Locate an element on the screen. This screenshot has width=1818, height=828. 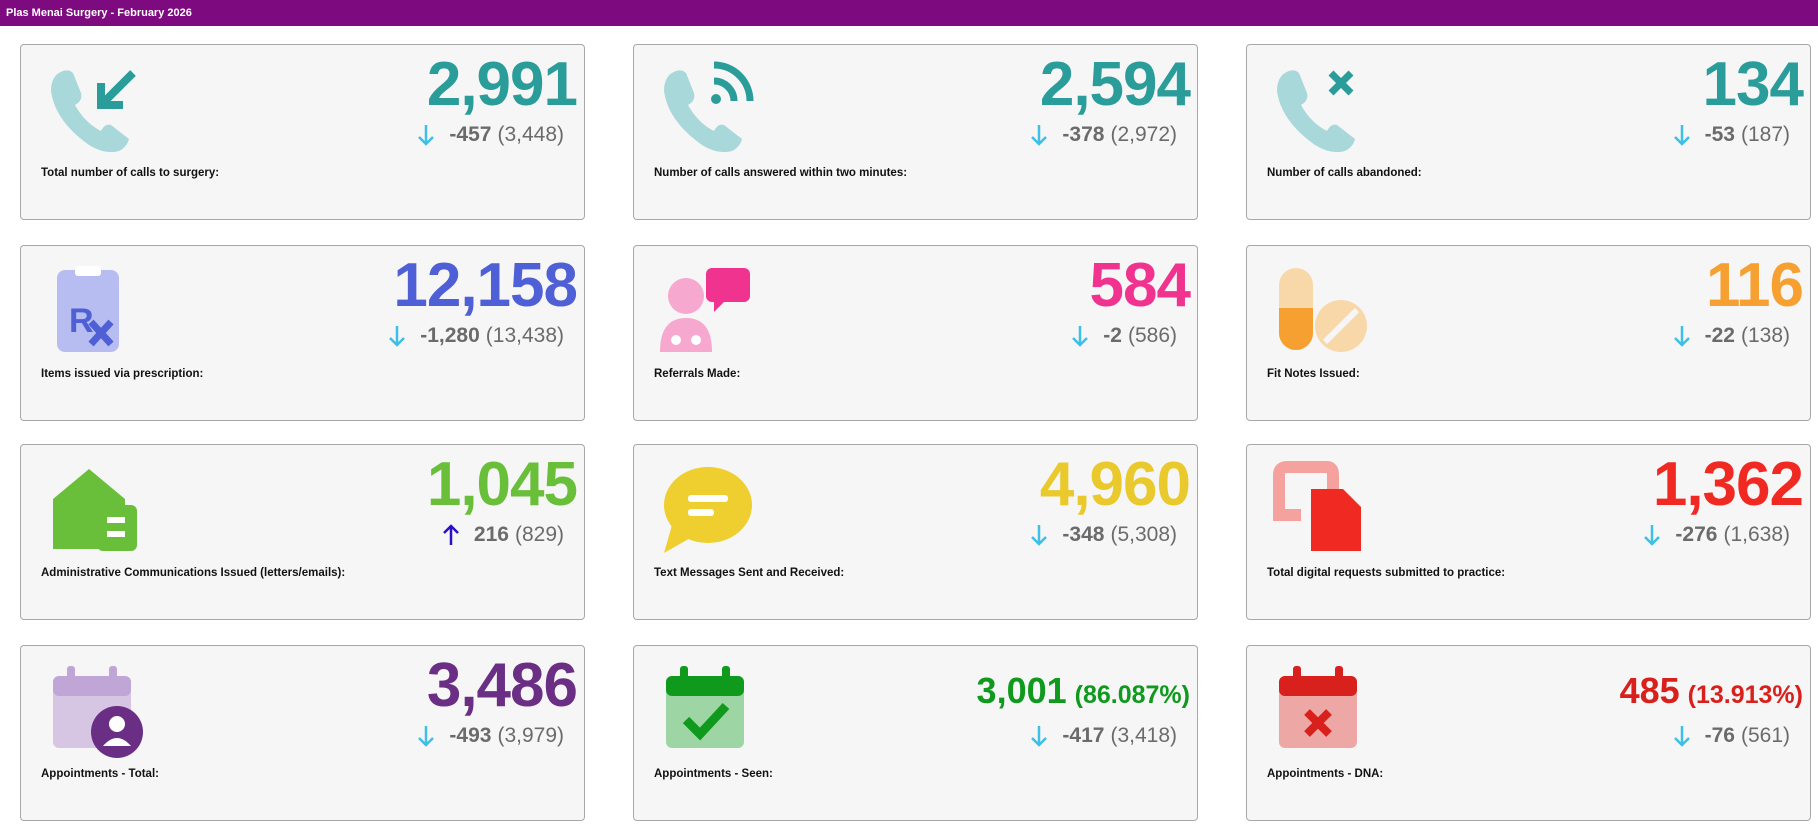
kpi-value: 2,991 is located at coordinates (502, 84).